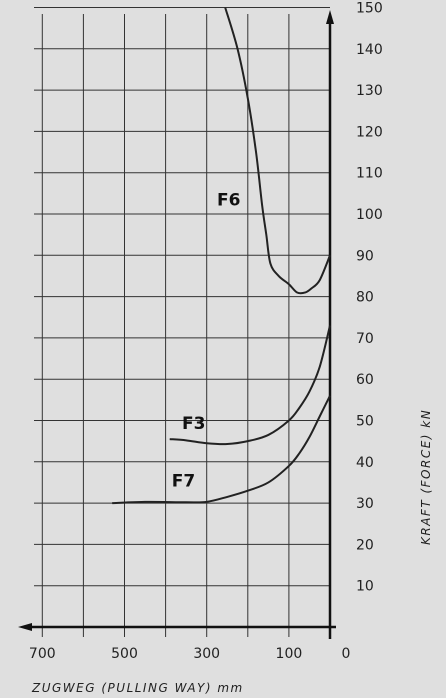  I want to click on y-tick-label-110: 110, so click(369, 174).